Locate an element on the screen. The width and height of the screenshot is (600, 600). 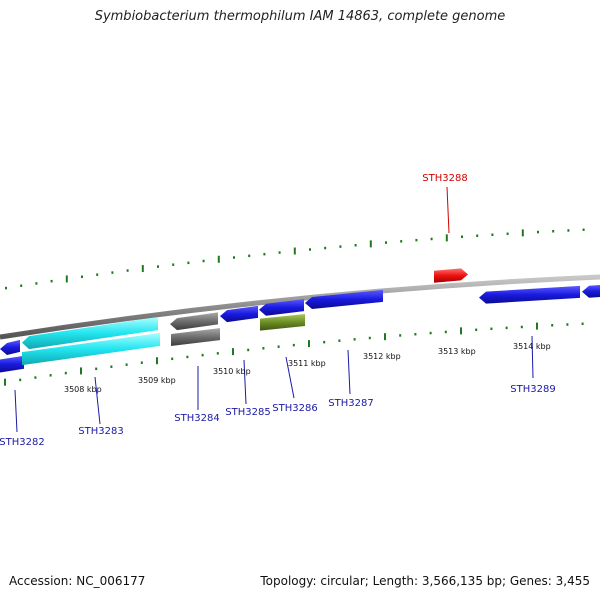
gene-label: STH3285 is located at coordinates (247, 412).